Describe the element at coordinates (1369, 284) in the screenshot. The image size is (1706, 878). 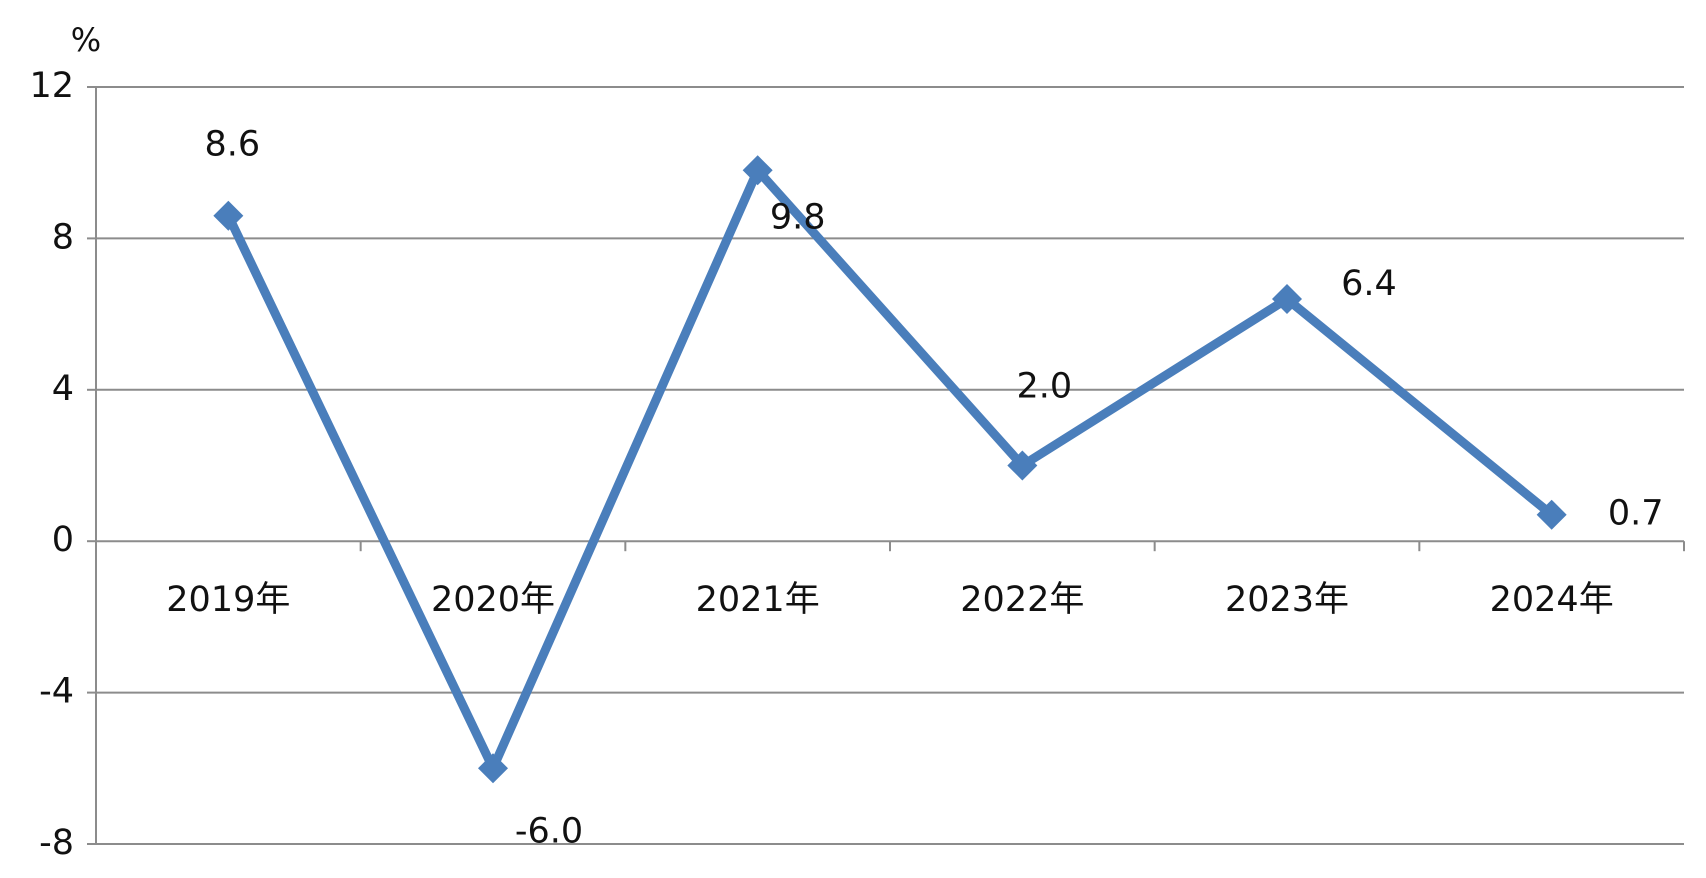
I see `data-label: 6.4` at that location.